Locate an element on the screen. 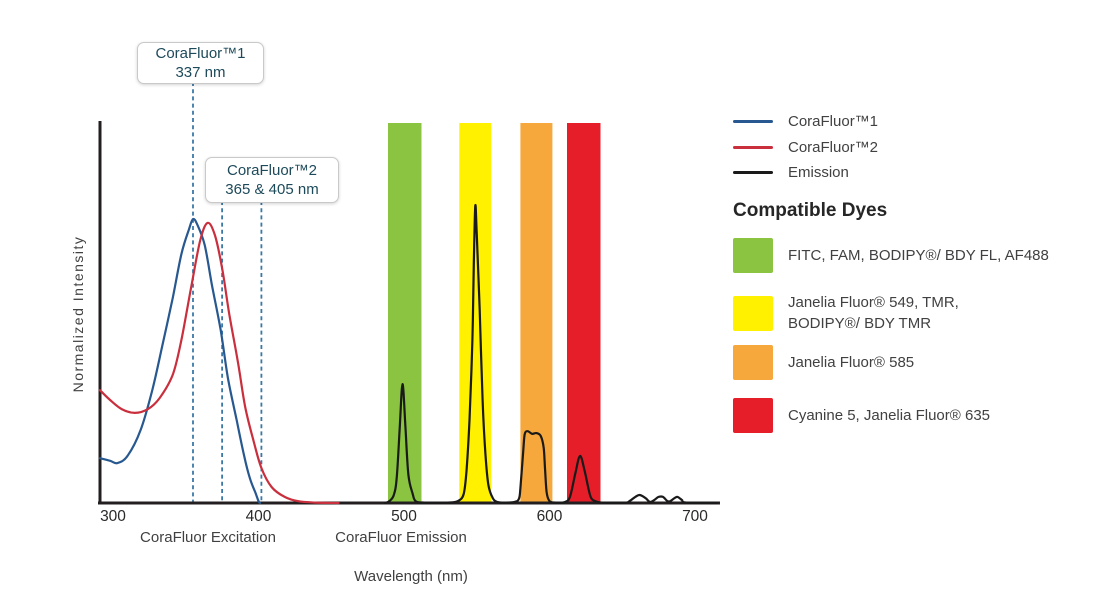 The height and width of the screenshot is (612, 1110). legend-item: Emission is located at coordinates (791, 172).